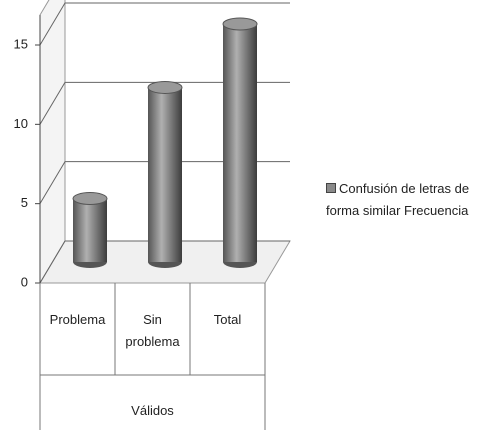 The width and height of the screenshot is (481, 432). I want to click on back-wall, so click(52, 142).